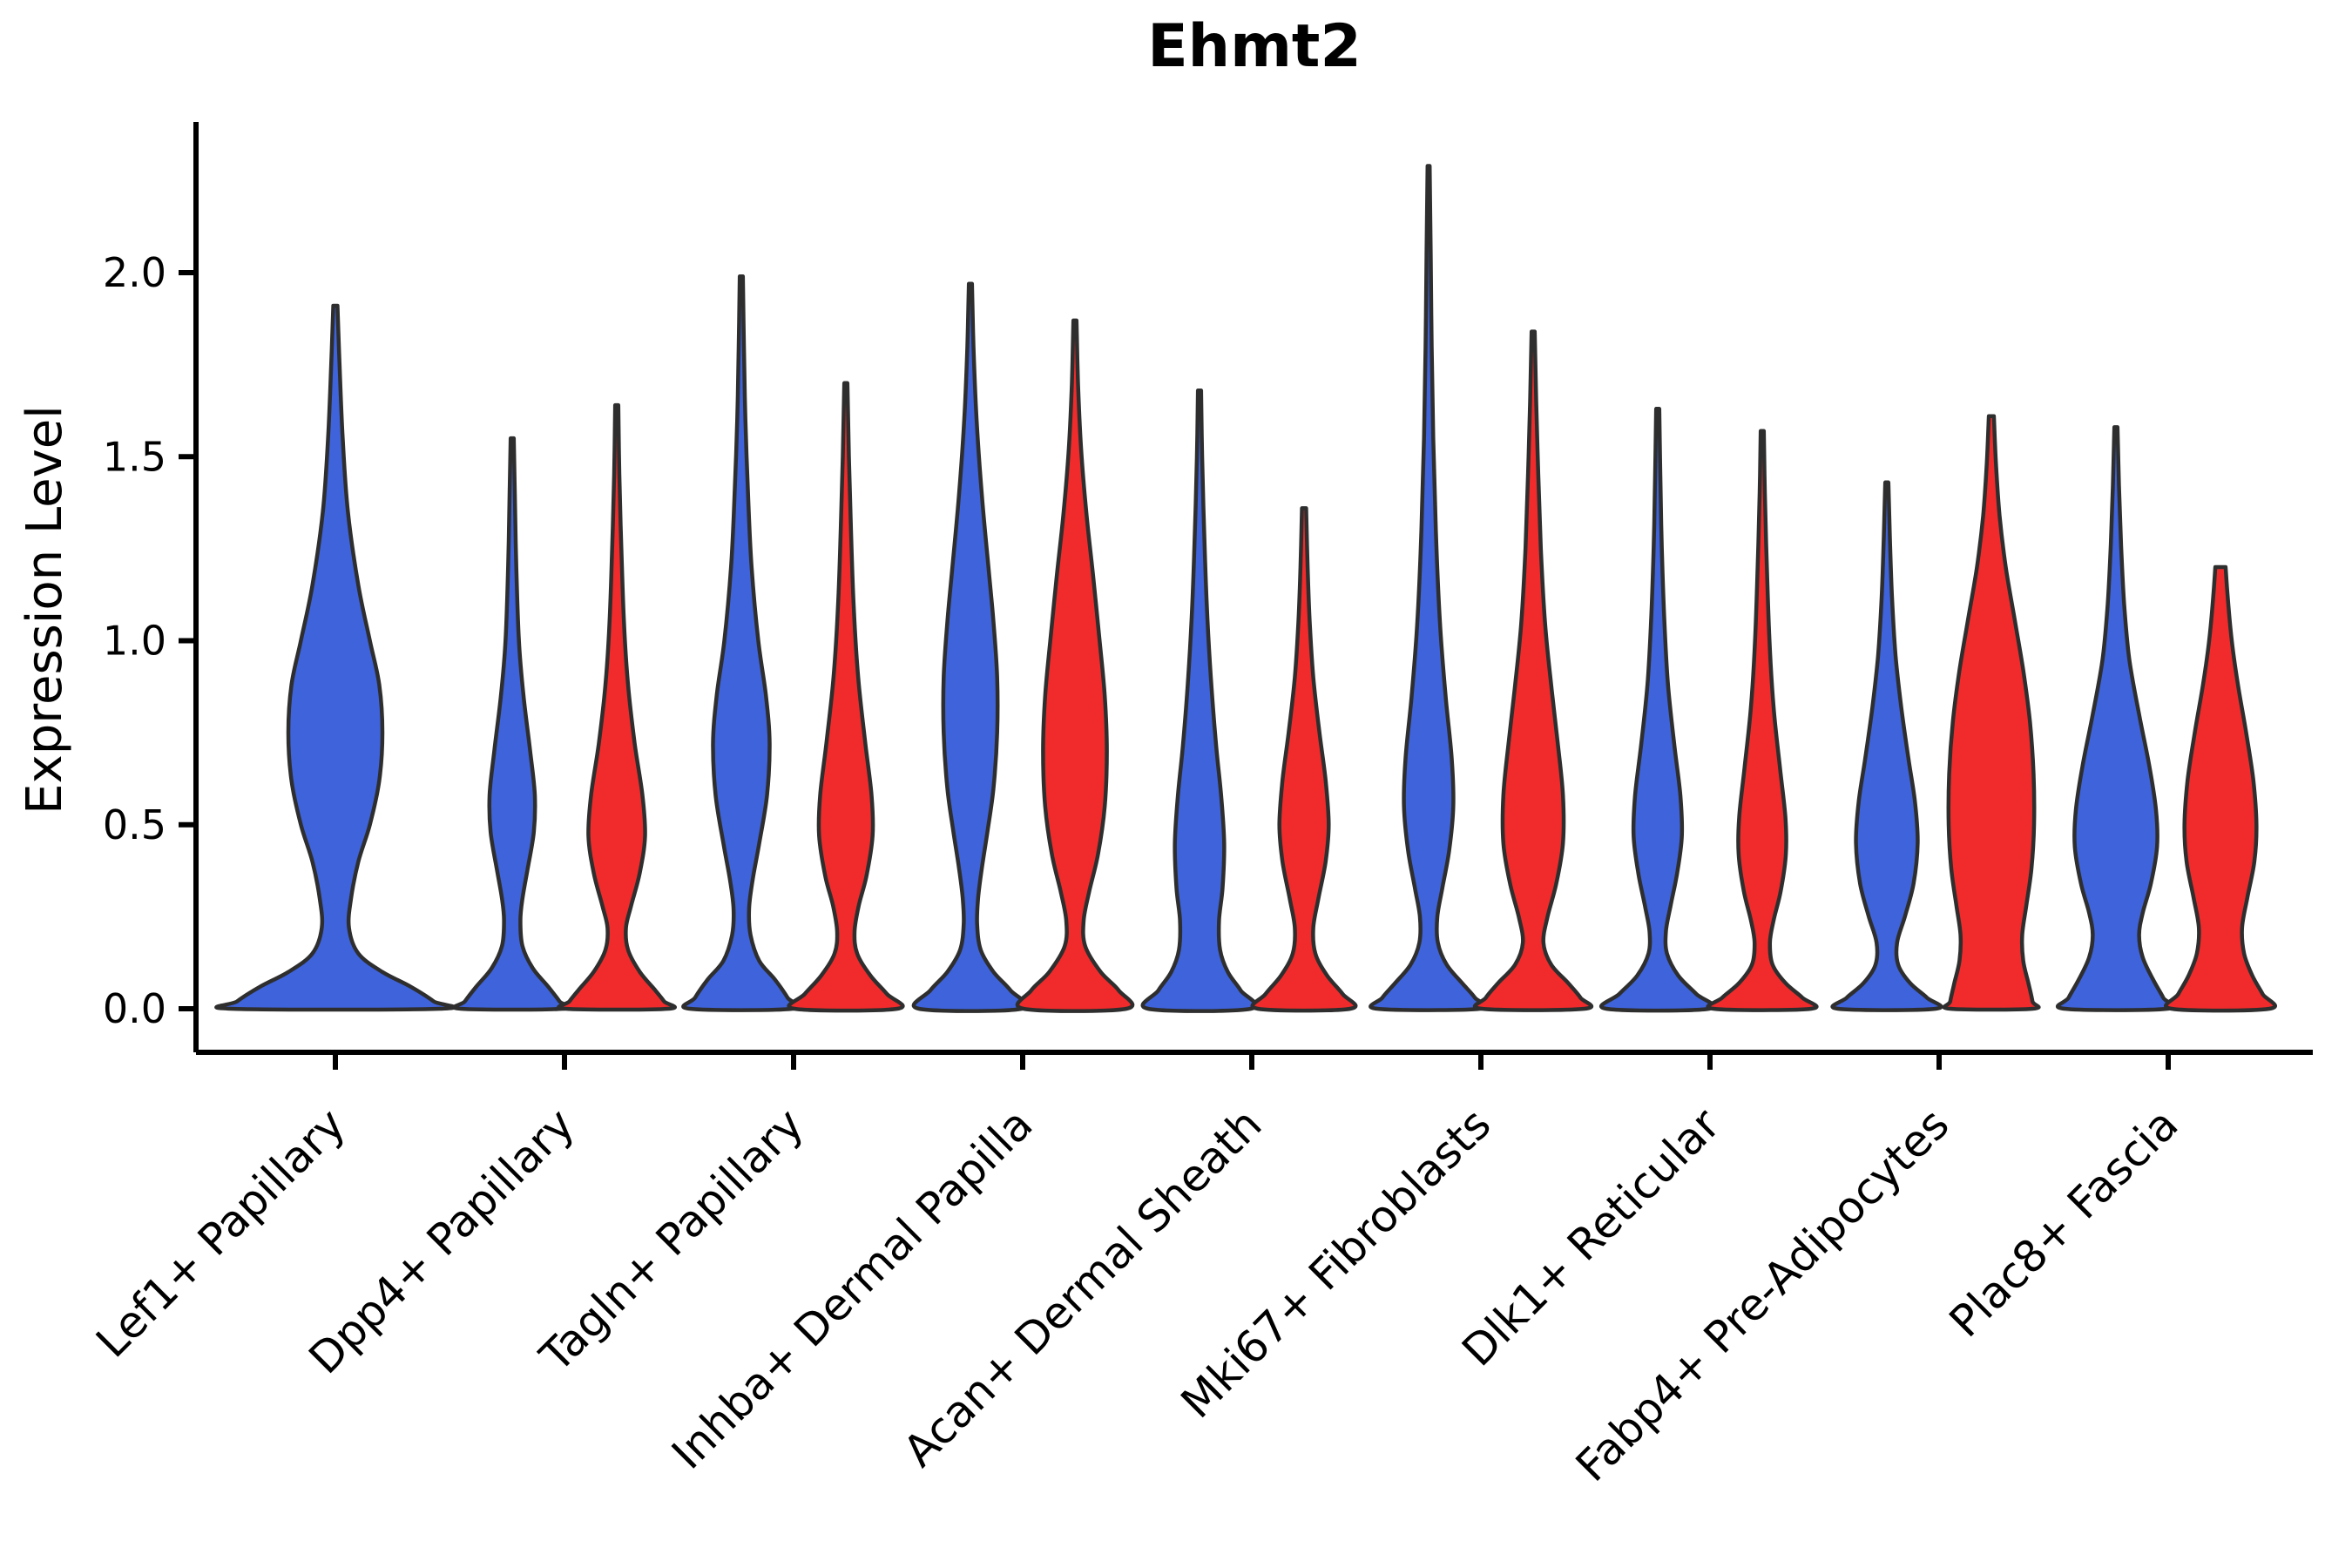 This screenshot has height=1568, width=2352. What do you see at coordinates (1657, 710) in the screenshot?
I see `violin-blue-dlk1-reticular` at bounding box center [1657, 710].